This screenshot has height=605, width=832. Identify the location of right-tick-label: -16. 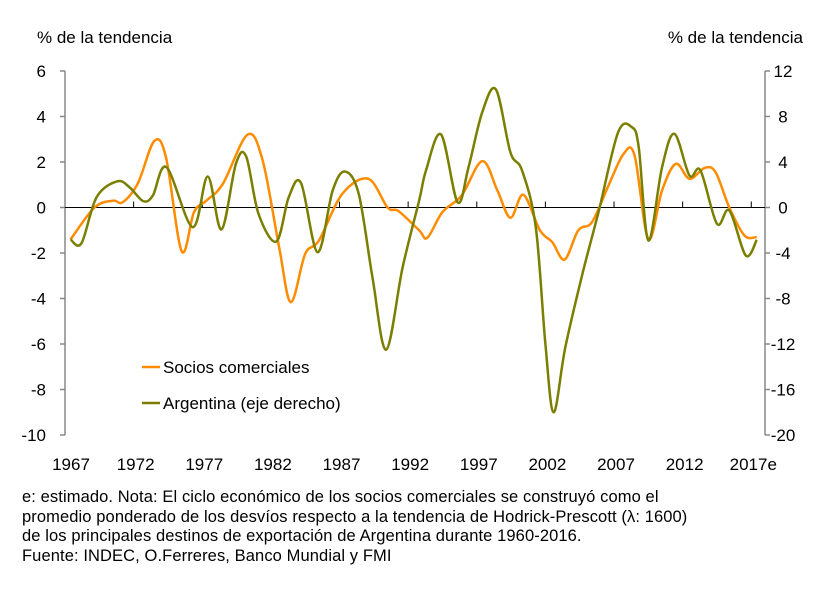
(783, 390).